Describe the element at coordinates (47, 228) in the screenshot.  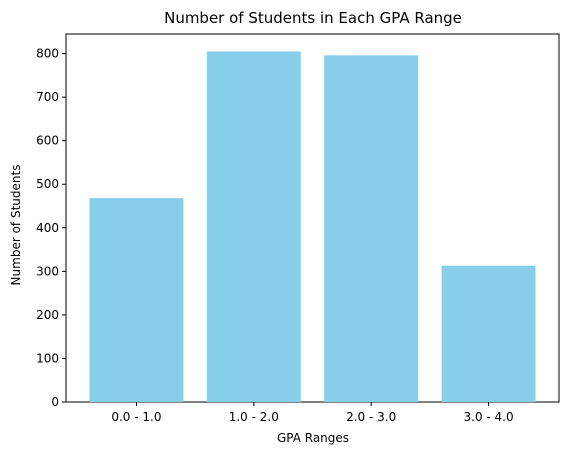
I see `y-tick-label: 400` at that location.